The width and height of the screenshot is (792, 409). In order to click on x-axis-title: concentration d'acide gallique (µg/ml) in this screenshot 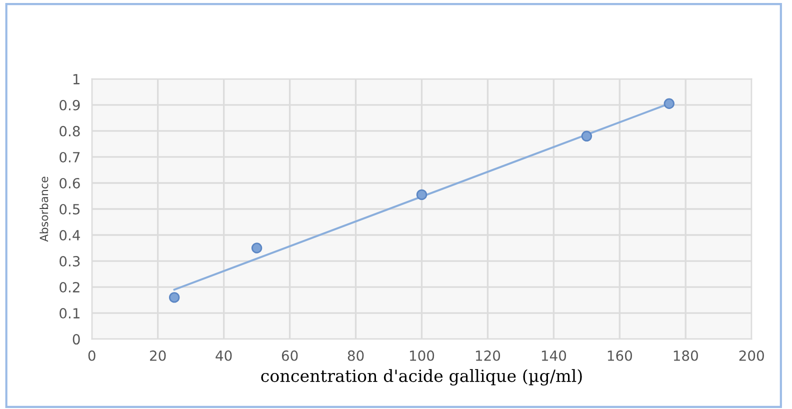, I will do `click(421, 377)`.